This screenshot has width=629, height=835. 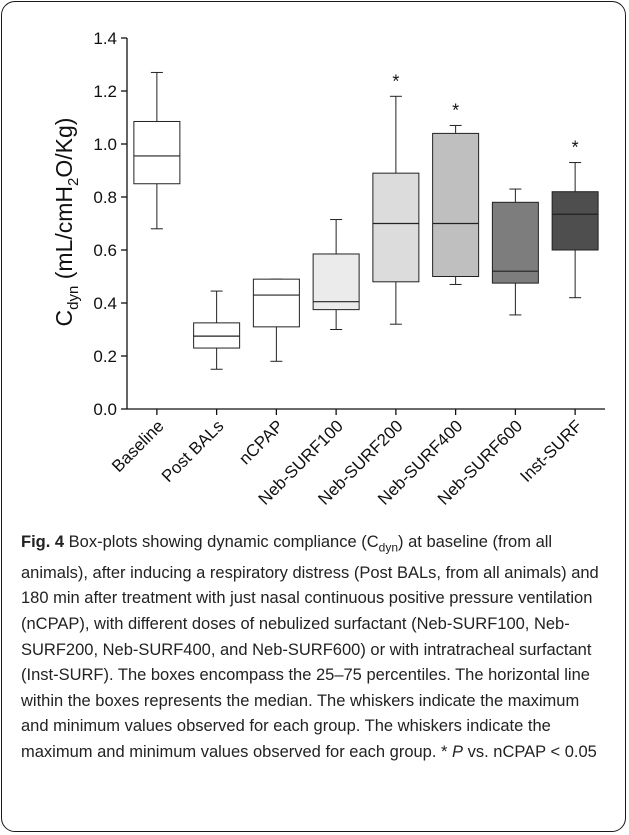 I want to click on box-neb-surf600, so click(x=515, y=252).